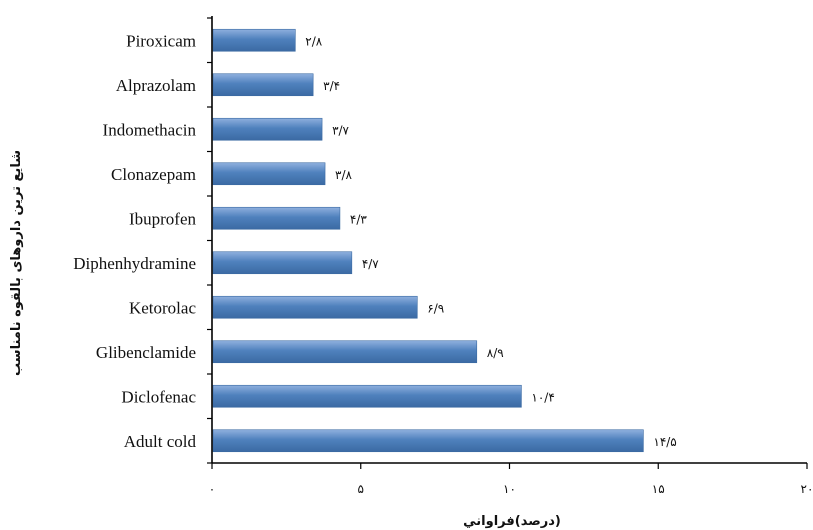 This screenshot has width=813, height=530. What do you see at coordinates (269, 174) in the screenshot?
I see `bar-clonazepam` at bounding box center [269, 174].